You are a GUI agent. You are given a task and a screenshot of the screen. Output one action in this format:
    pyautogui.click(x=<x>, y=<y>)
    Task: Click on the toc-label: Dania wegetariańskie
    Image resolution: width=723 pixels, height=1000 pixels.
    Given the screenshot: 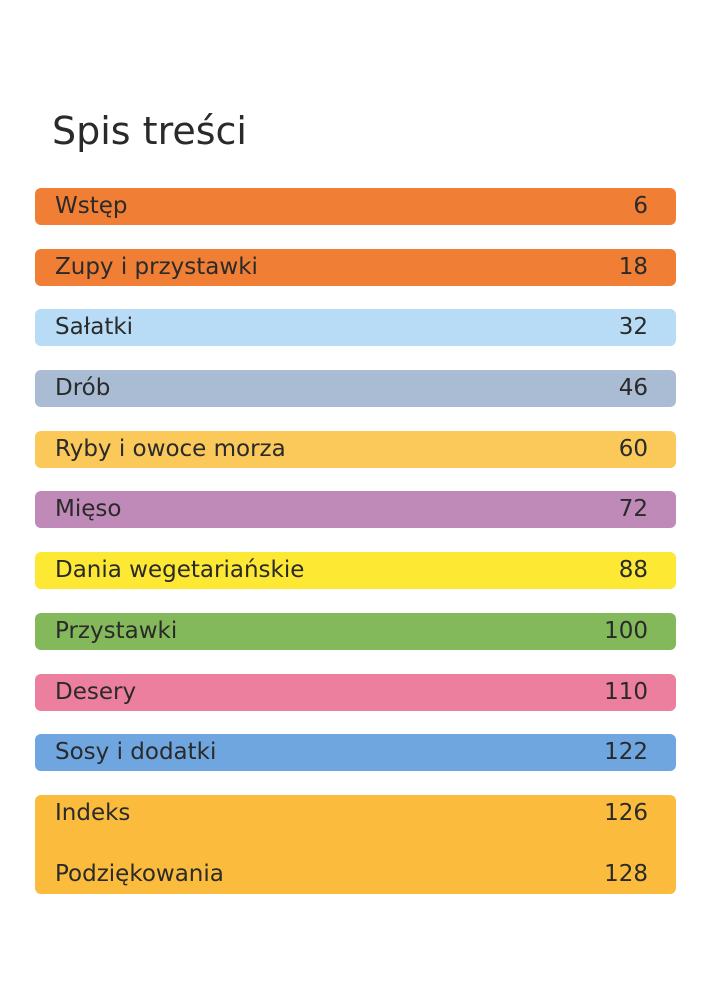 What is the action you would take?
    pyautogui.click(x=180, y=570)
    